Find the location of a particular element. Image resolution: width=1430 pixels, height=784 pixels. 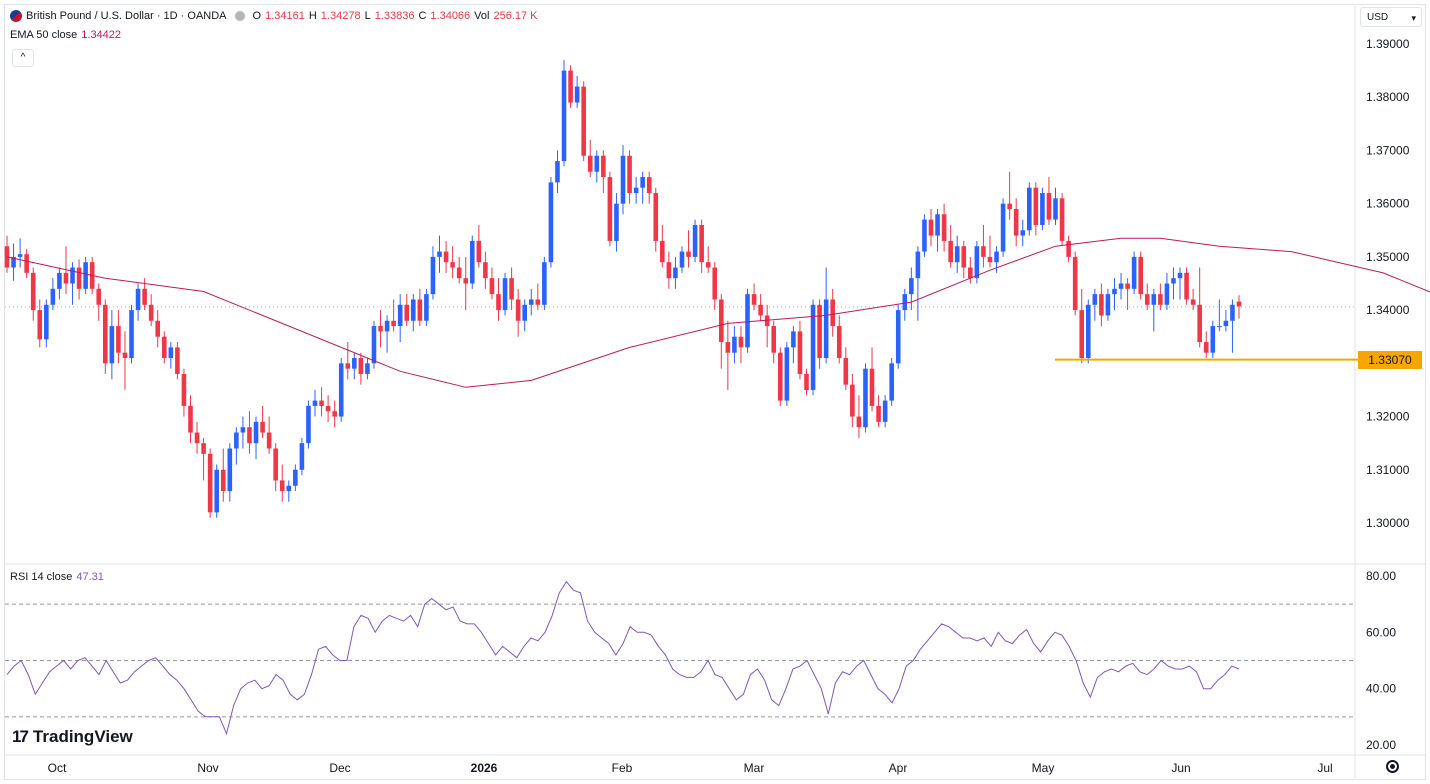

market-status-icon is located at coordinates (239, 16).